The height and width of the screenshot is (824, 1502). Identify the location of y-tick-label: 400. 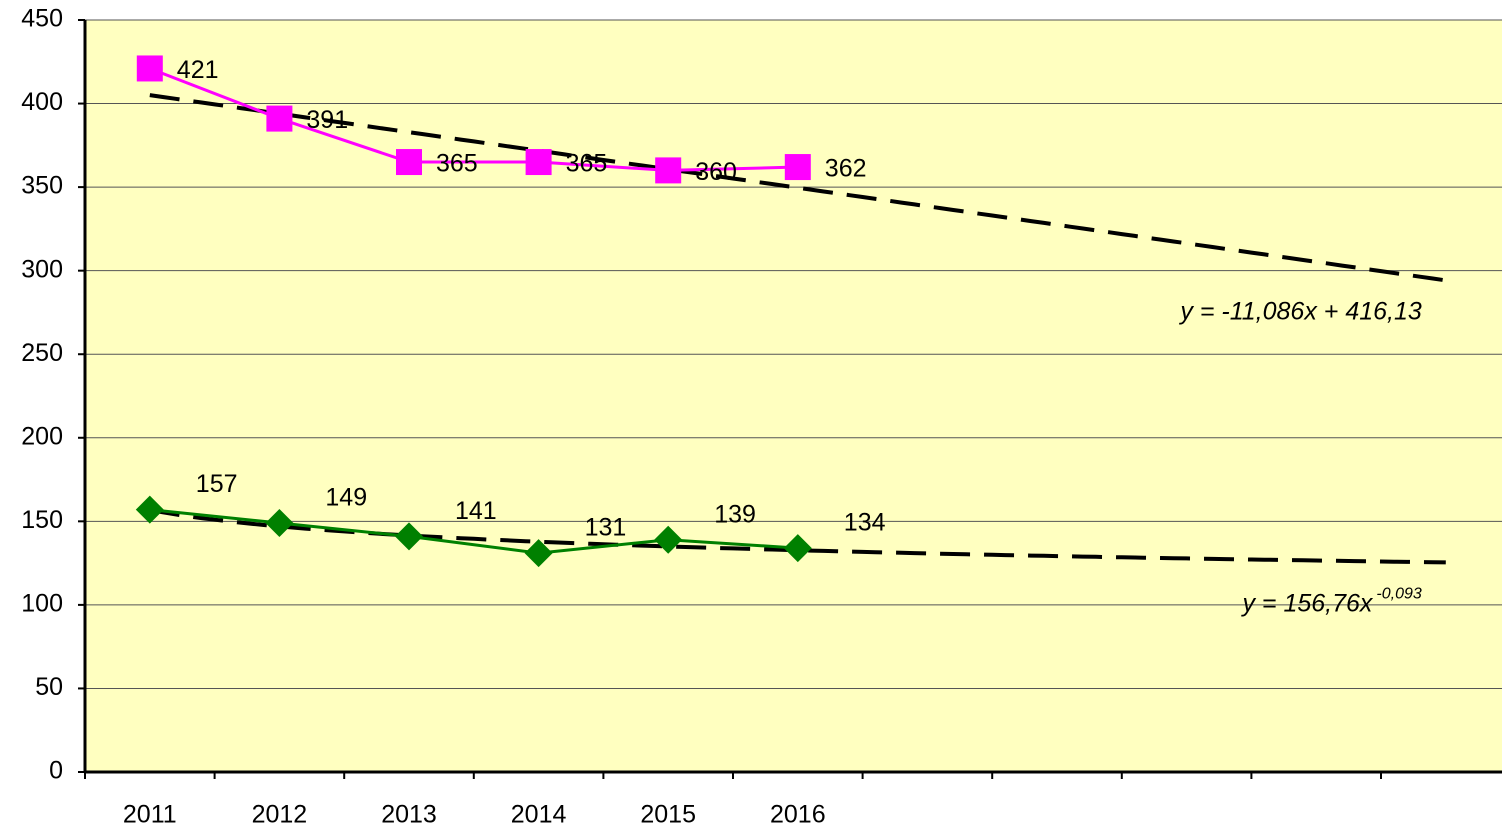
(42, 102).